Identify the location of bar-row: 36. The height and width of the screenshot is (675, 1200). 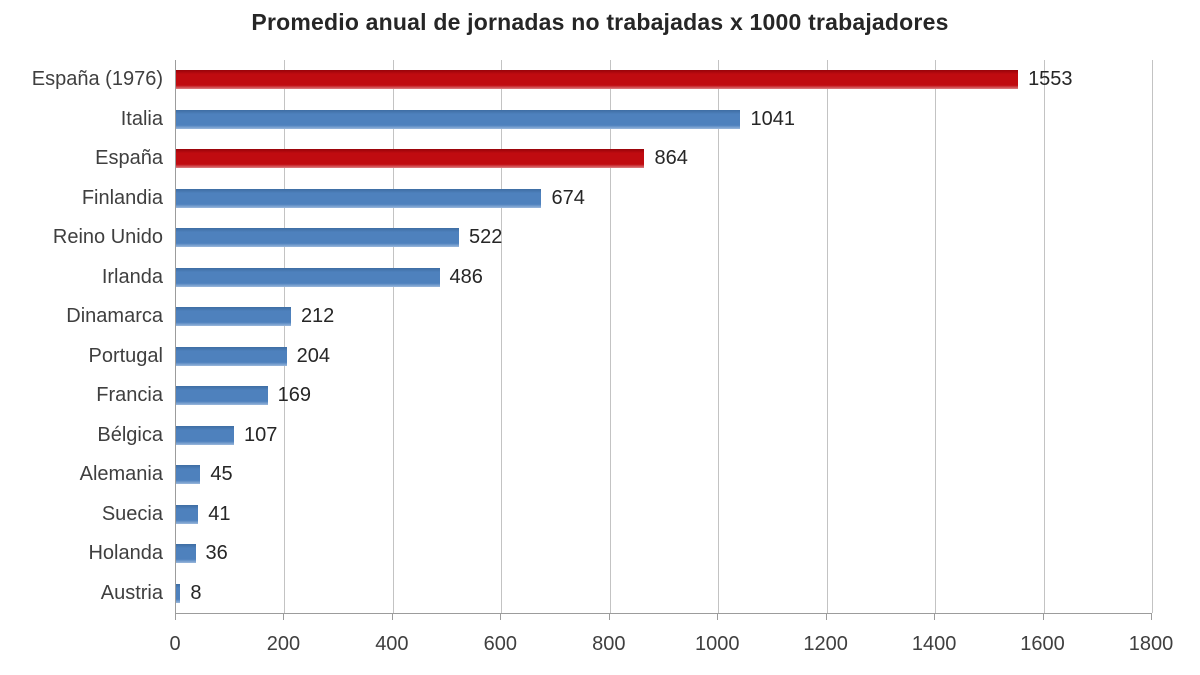
(664, 554).